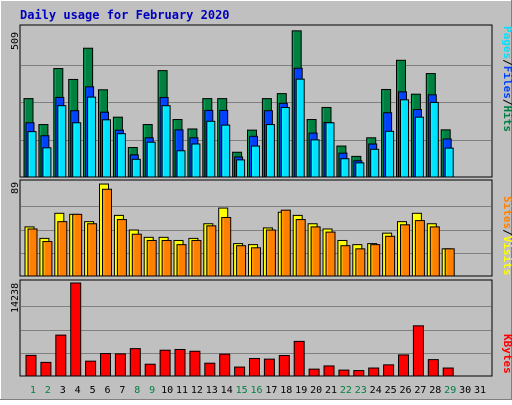  What do you see at coordinates (242, 390) in the screenshot?
I see `x-axis-label-day: 15` at bounding box center [242, 390].